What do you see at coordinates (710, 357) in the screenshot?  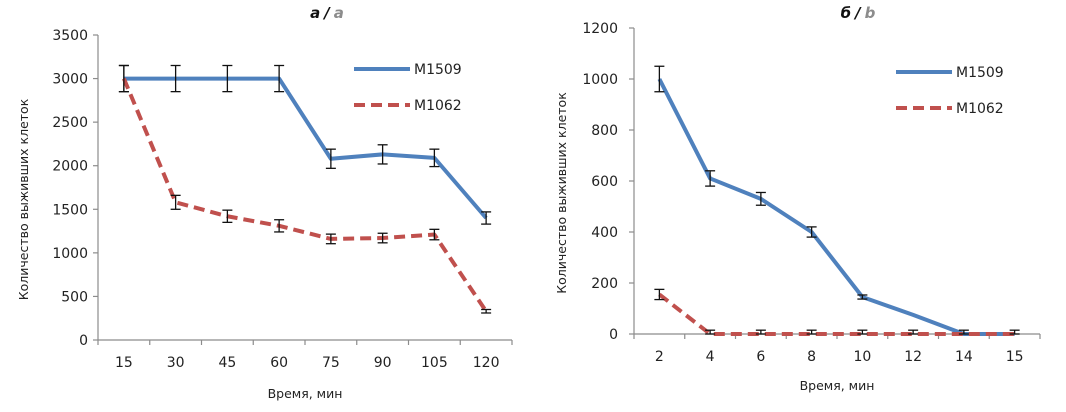 I see `x-tick-label: 4` at bounding box center [710, 357].